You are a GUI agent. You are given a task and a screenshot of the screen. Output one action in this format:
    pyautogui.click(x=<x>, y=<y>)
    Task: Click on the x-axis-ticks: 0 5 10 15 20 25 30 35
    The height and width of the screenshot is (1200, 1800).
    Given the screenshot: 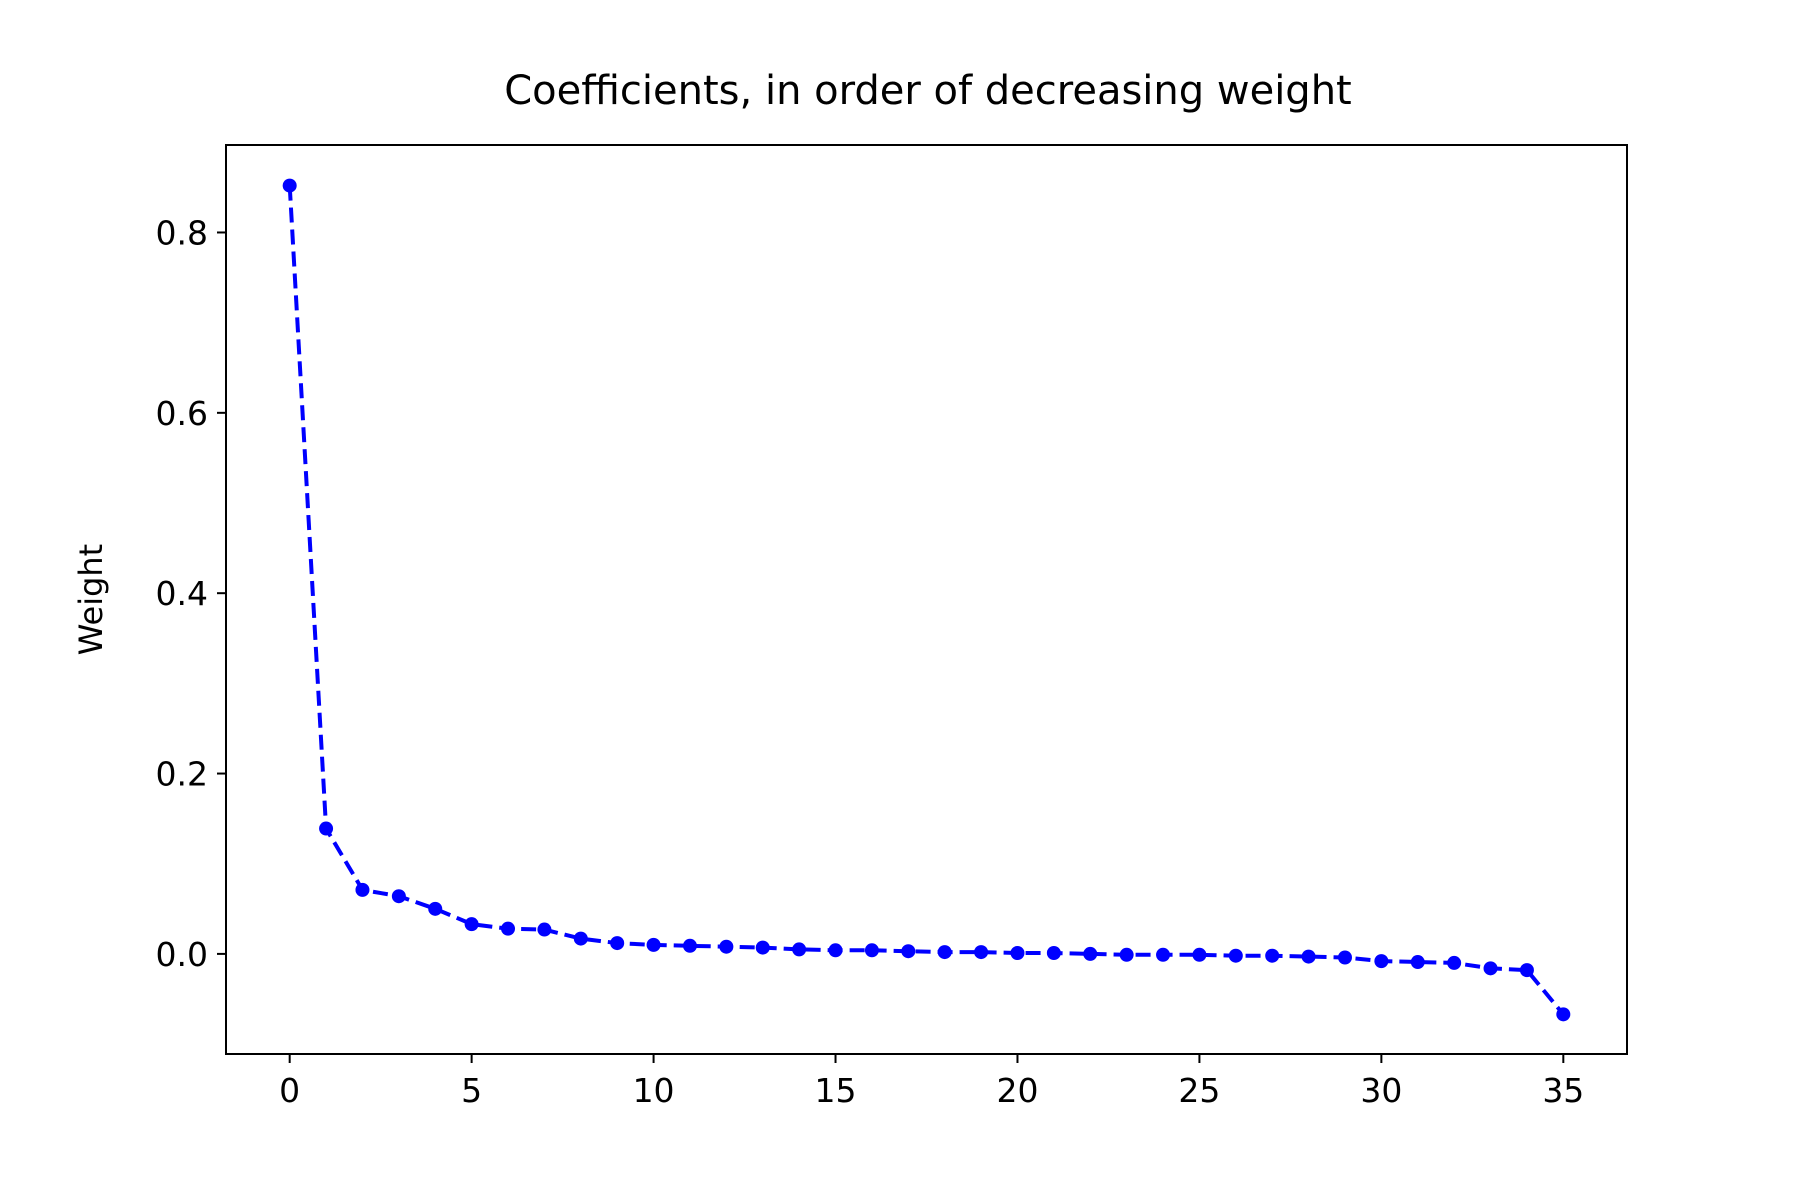 What is the action you would take?
    pyautogui.click(x=931, y=1082)
    